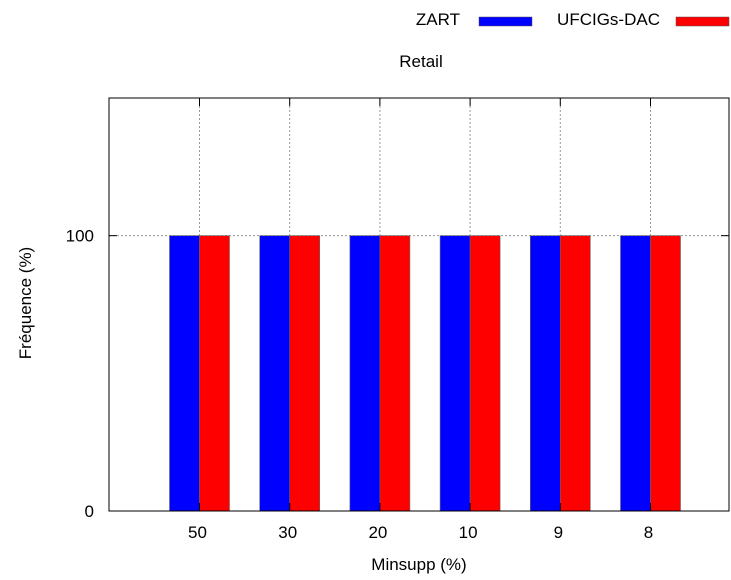 The width and height of the screenshot is (731, 580). Describe the element at coordinates (558, 532) in the screenshot. I see `x-tick-label: 9` at that location.